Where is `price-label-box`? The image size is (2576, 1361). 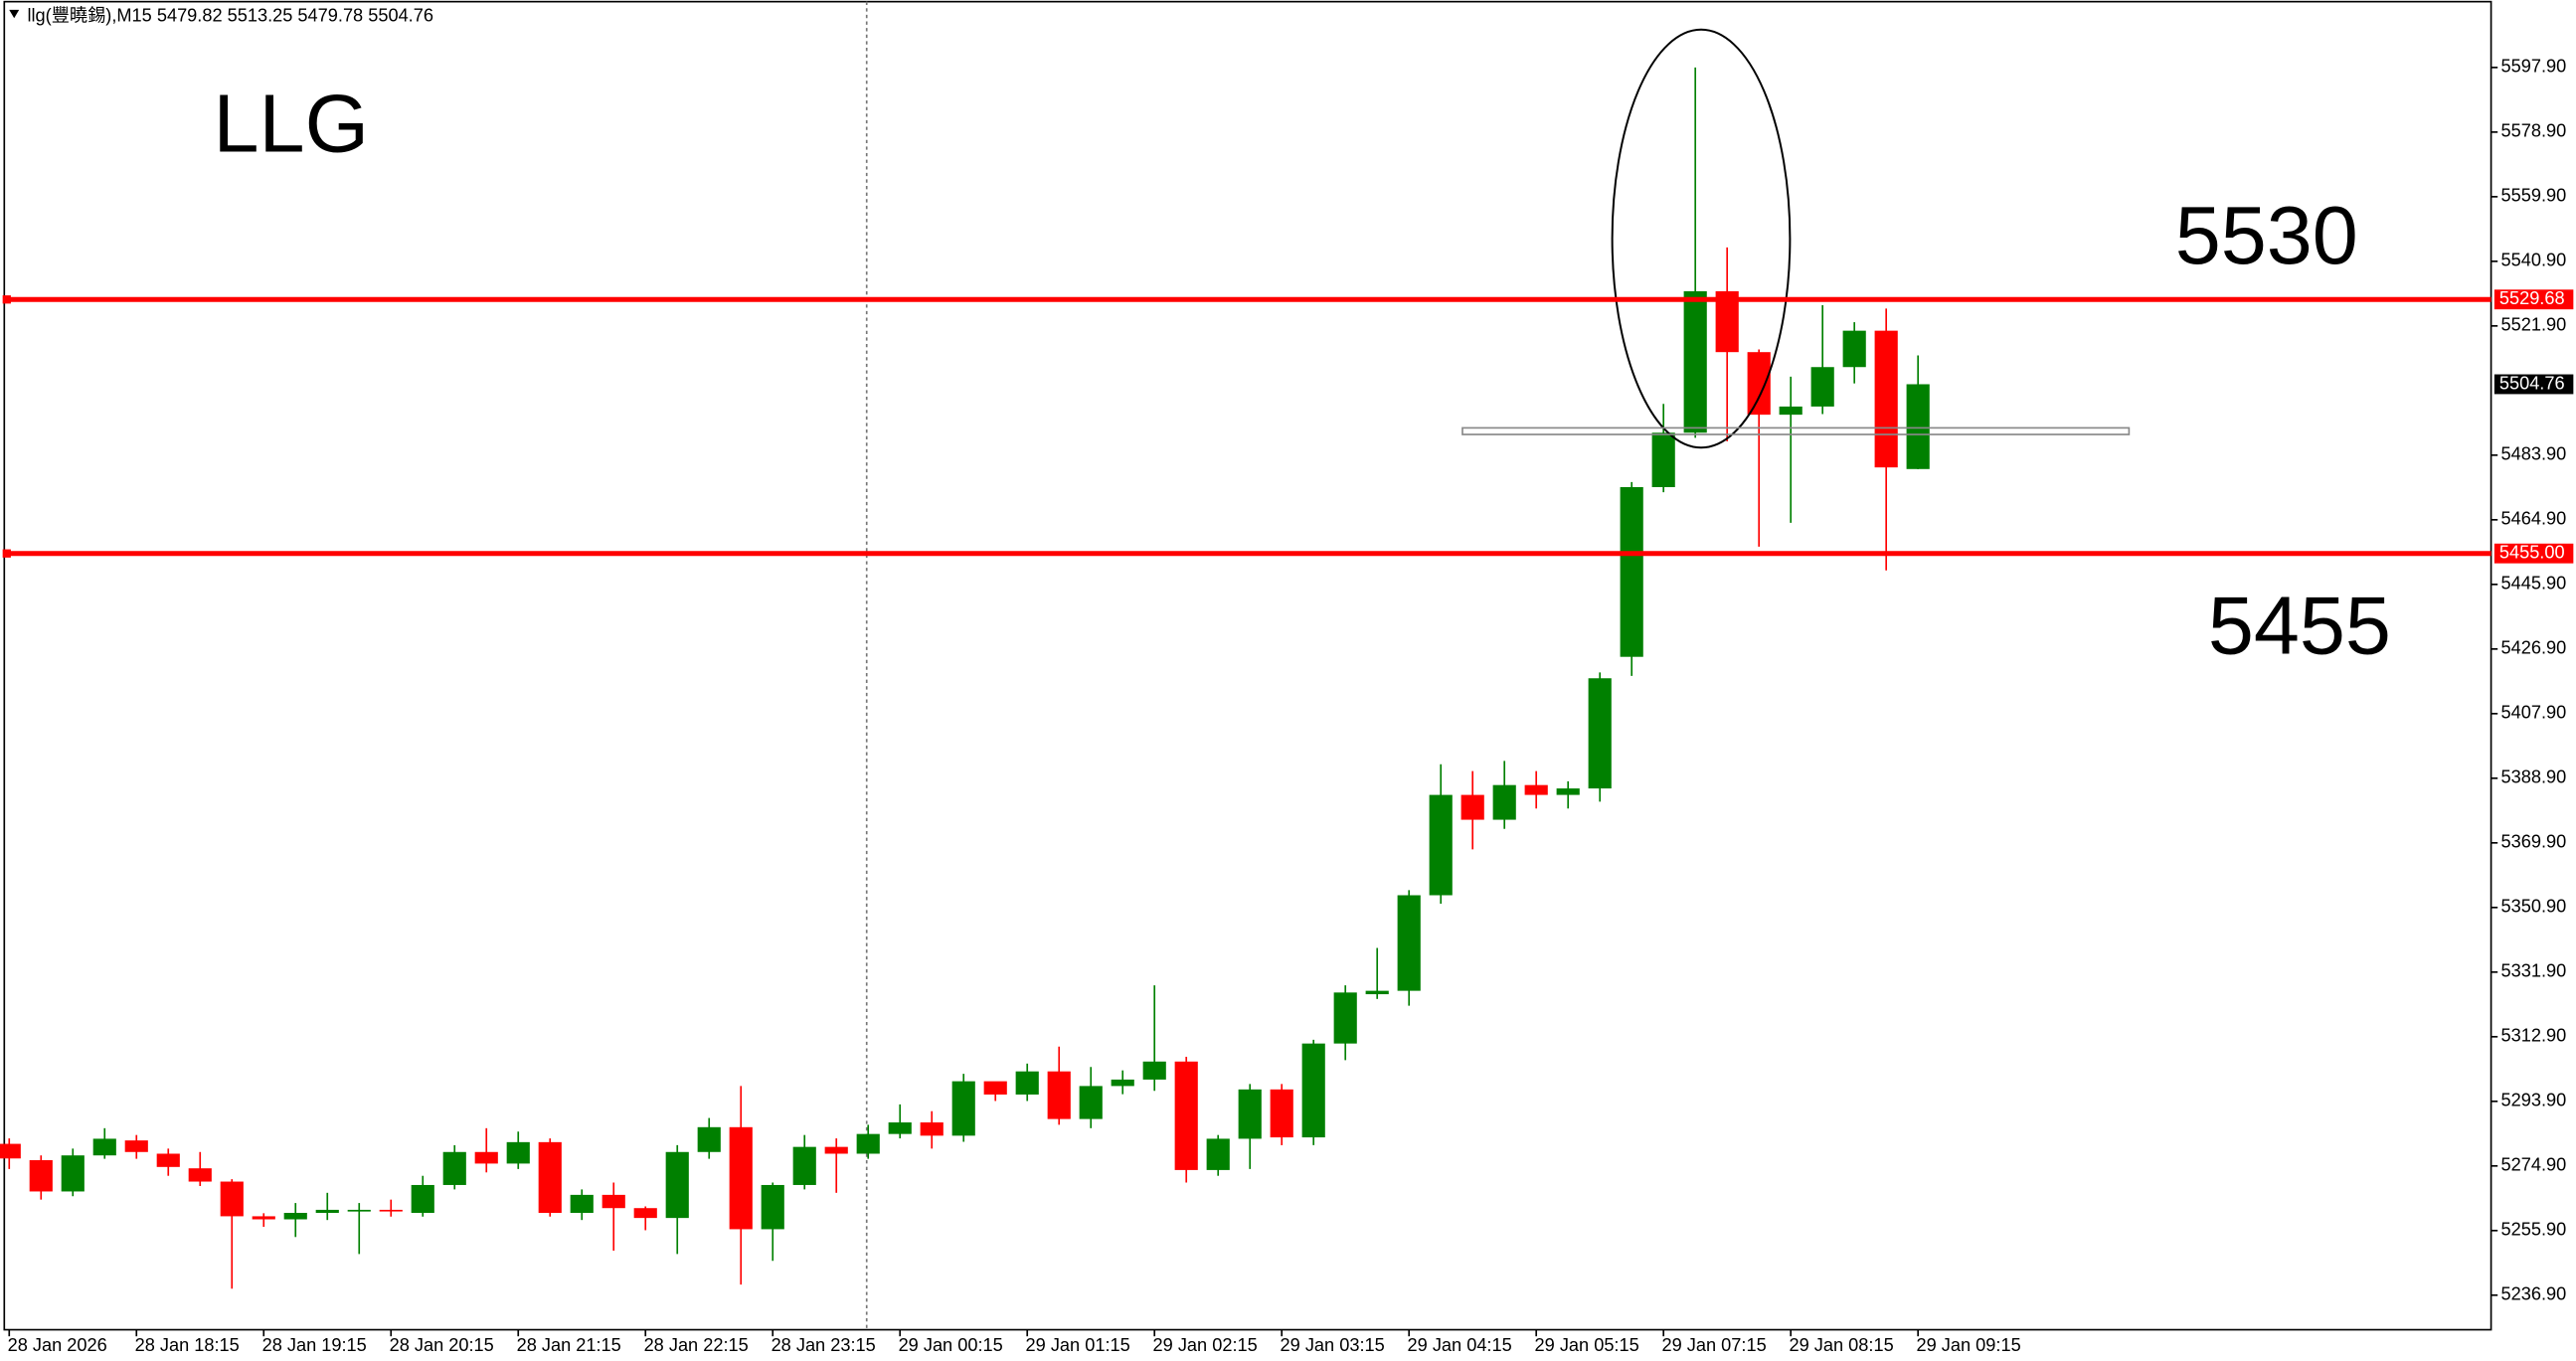
price-label-box is located at coordinates (2533, 384).